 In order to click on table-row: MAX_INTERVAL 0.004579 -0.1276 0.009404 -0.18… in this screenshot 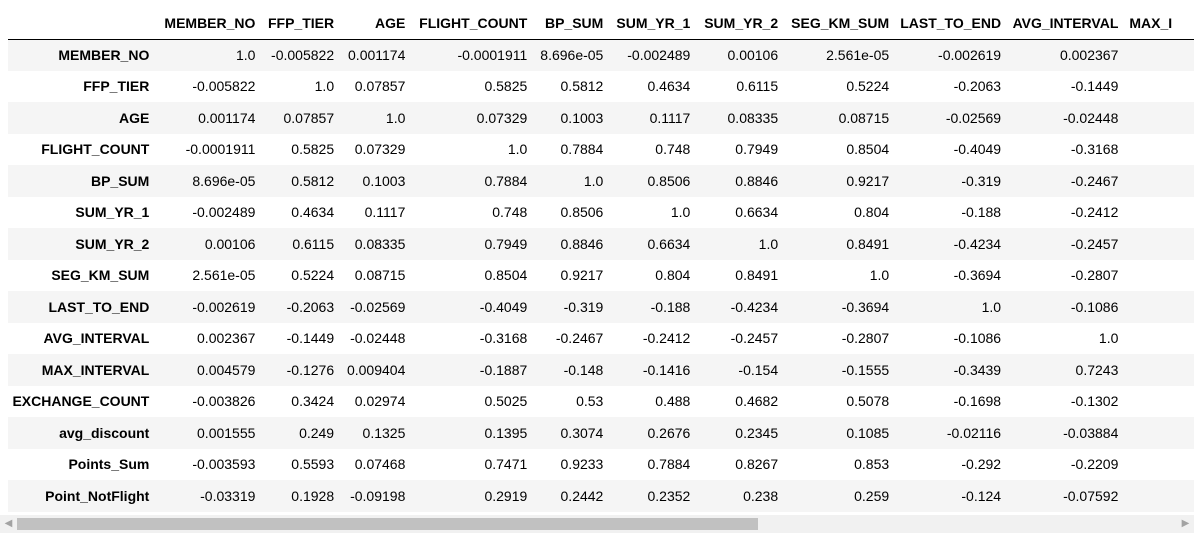, I will do `click(601, 370)`.